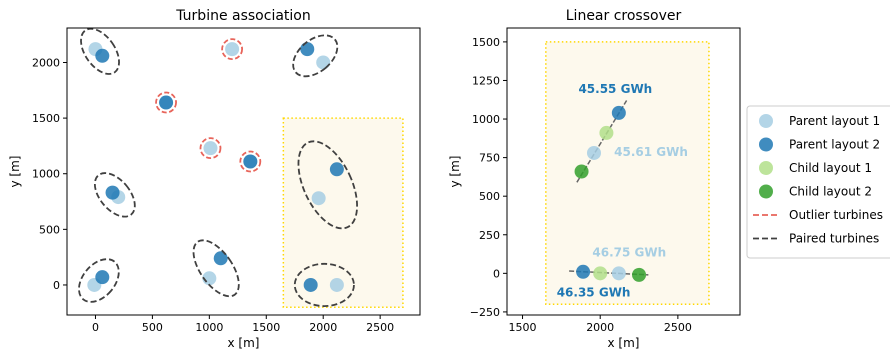 The height and width of the screenshot is (362, 890). What do you see at coordinates (834, 239) in the screenshot?
I see `legend-label: Paired turbines` at bounding box center [834, 239].